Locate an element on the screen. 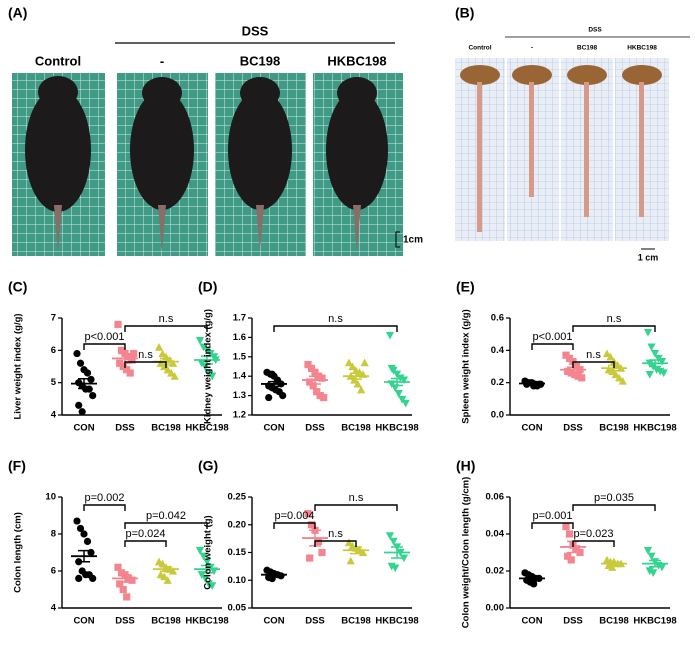 The width and height of the screenshot is (695, 662). panel-label: (D) is located at coordinates (207, 287).